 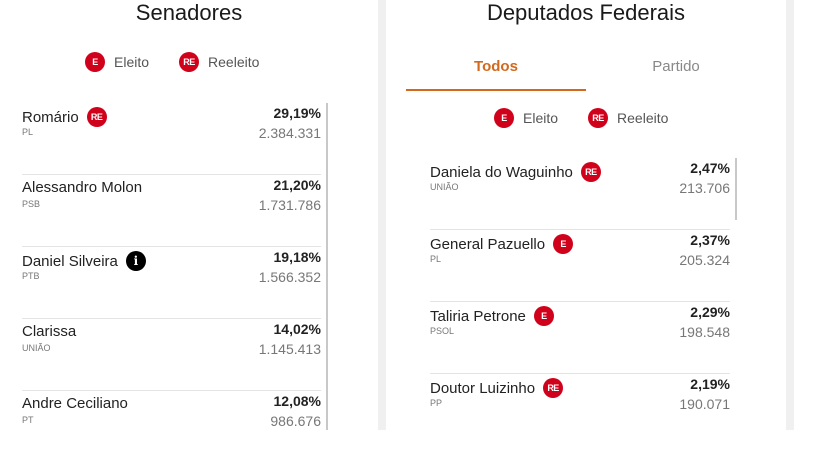 I want to click on candidate-name-wrap: Clarissa, so click(x=49, y=331).